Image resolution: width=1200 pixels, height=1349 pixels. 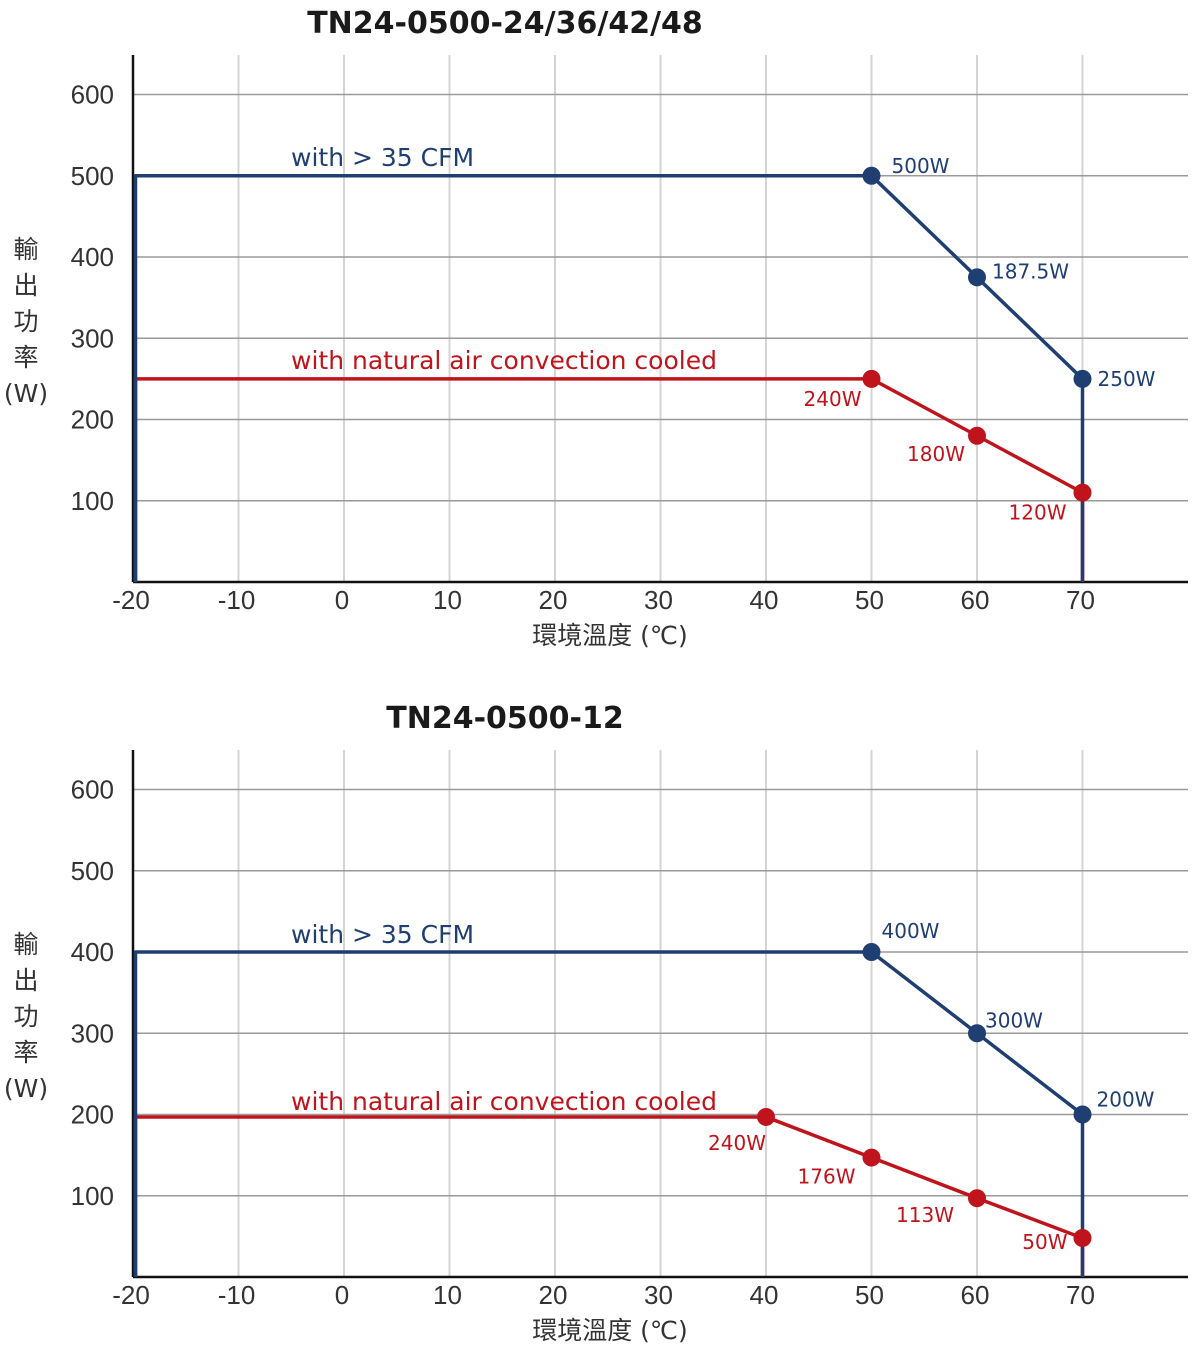 What do you see at coordinates (911, 931) in the screenshot?
I see `data-label: 400W` at bounding box center [911, 931].